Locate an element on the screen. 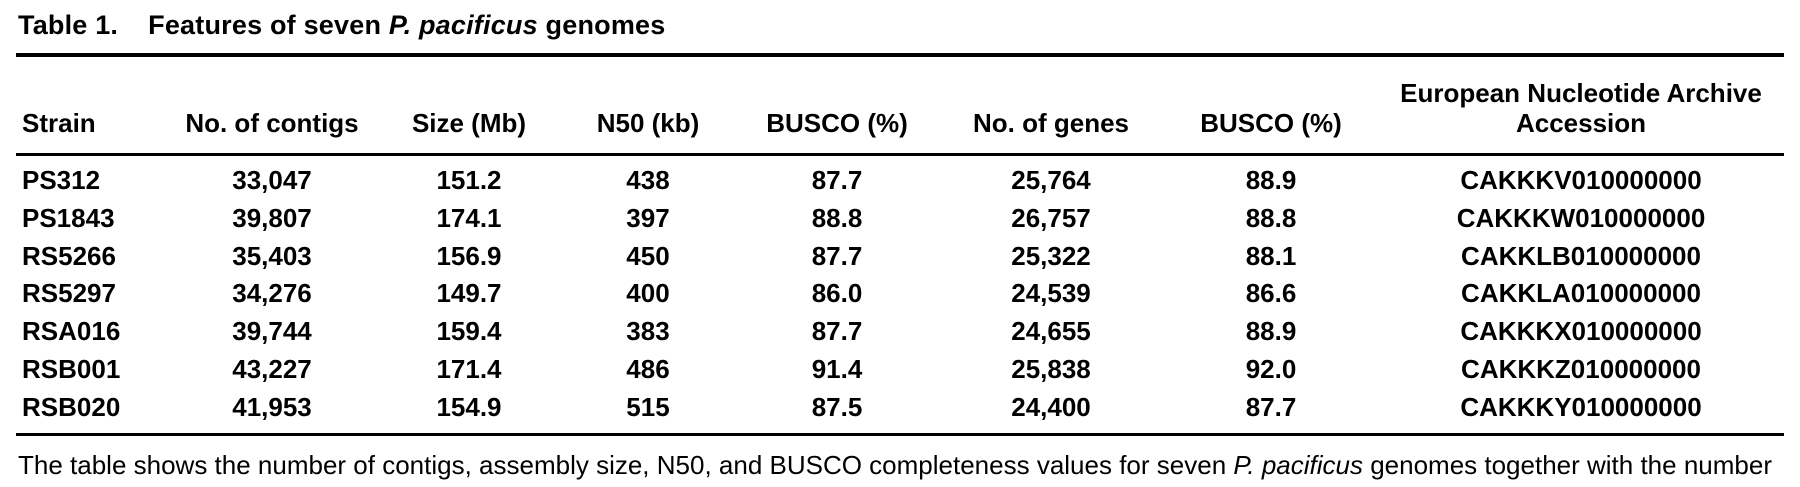  col-header-strain: Strain is located at coordinates (59, 122).